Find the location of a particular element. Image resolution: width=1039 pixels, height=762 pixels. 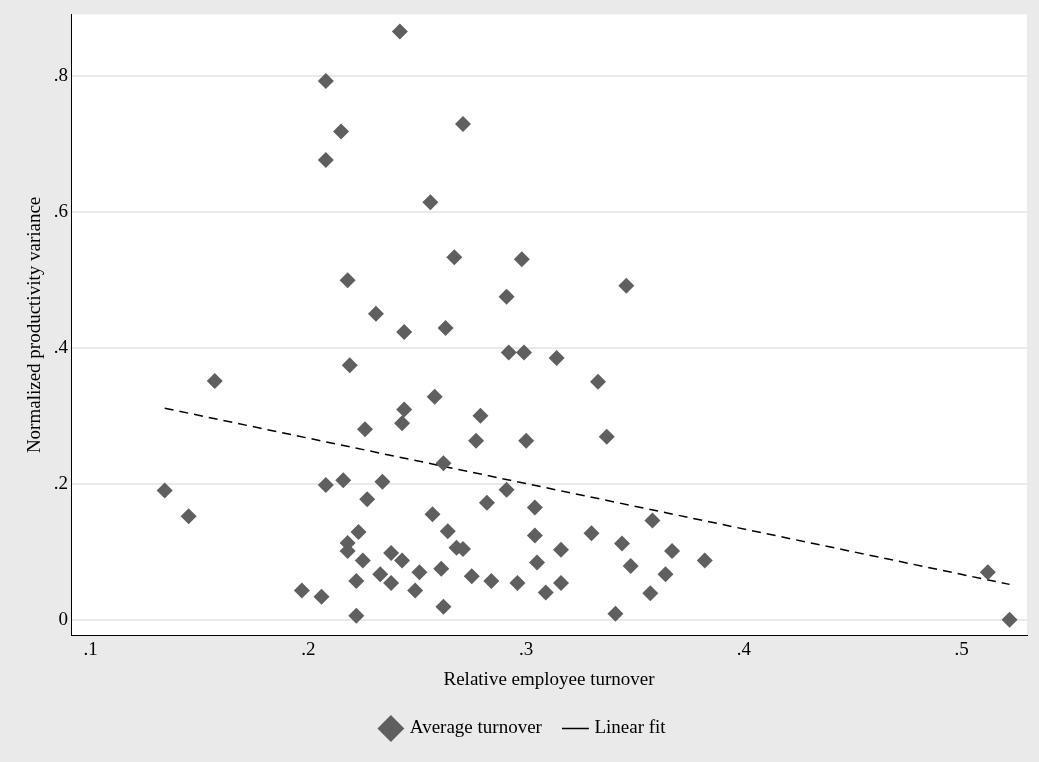

y-tick-label: .8 is located at coordinates (61, 74).